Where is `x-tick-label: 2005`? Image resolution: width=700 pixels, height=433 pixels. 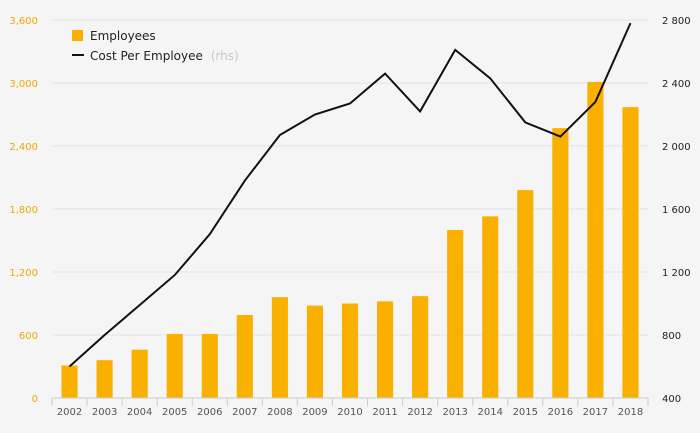
x-tick-label: 2005 is located at coordinates (174, 412).